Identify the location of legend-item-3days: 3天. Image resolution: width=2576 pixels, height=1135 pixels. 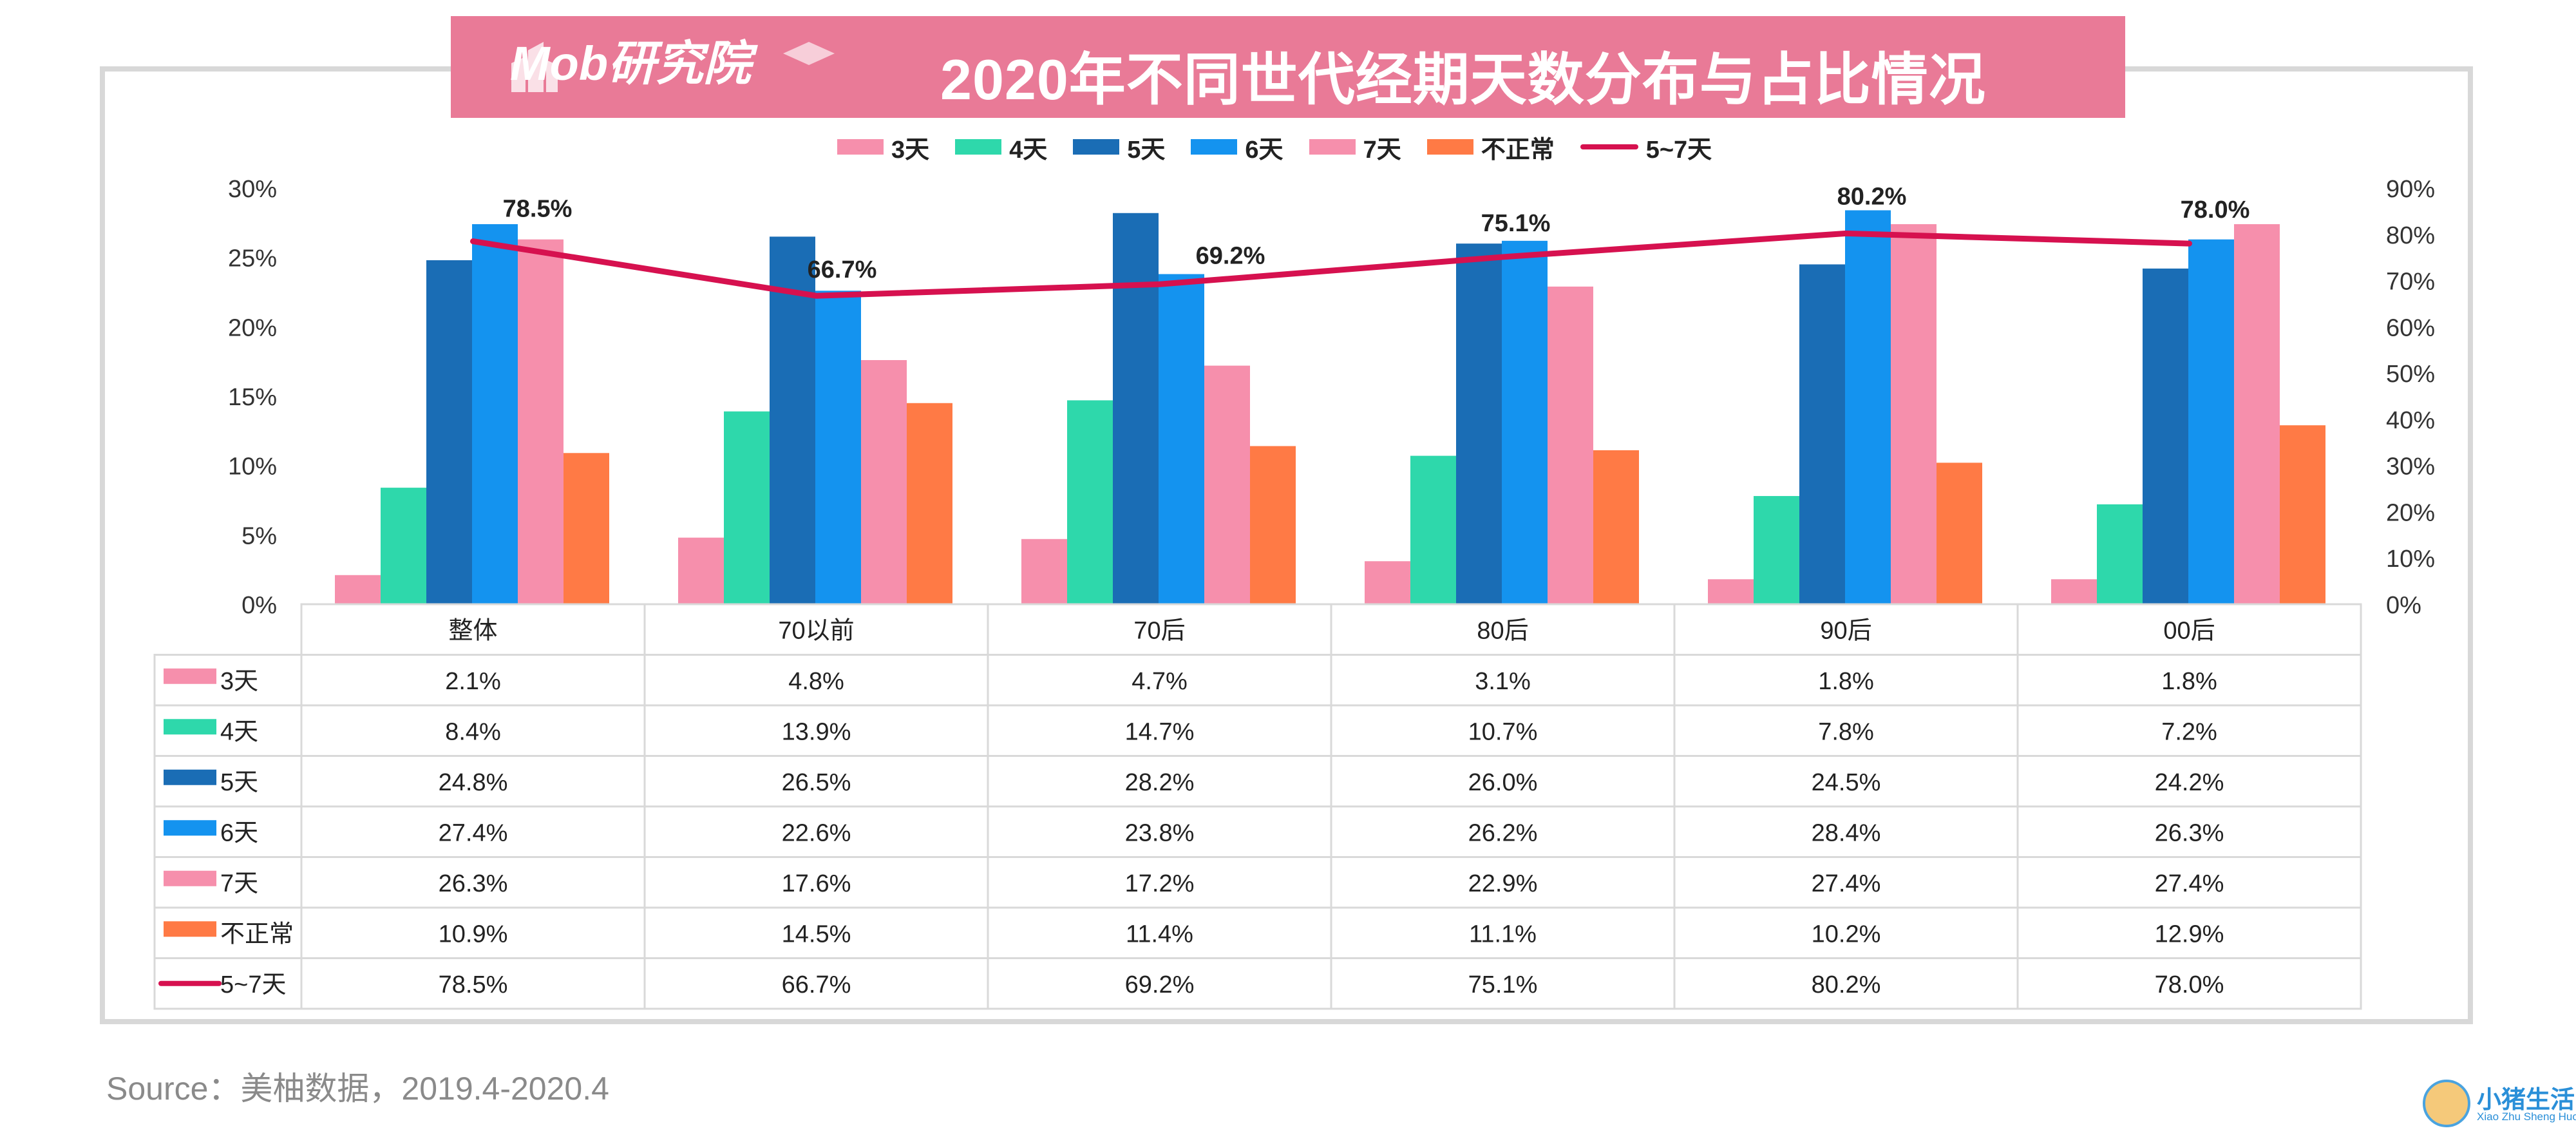
(883, 147).